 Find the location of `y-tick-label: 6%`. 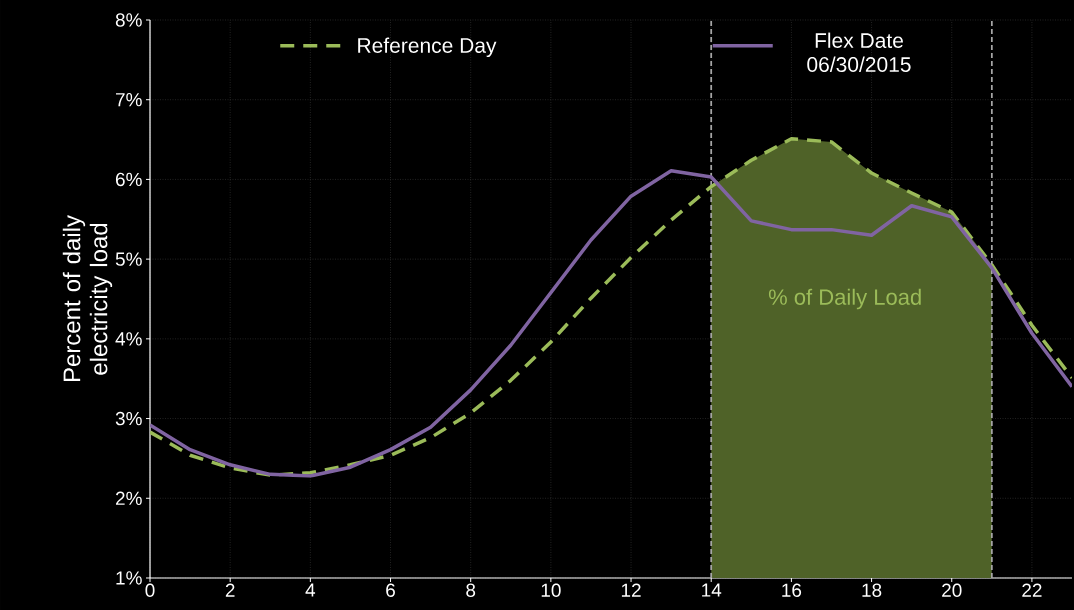

y-tick-label: 6% is located at coordinates (128, 179).